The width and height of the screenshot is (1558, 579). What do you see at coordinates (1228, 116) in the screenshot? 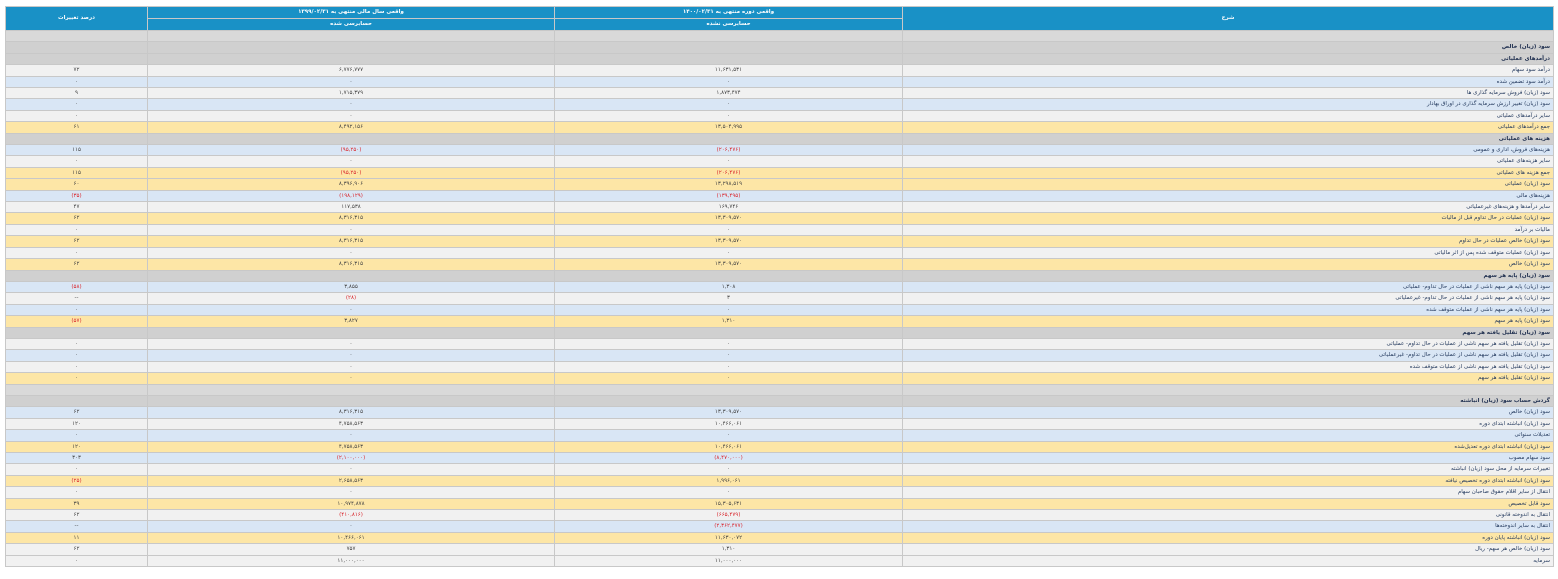
I see `row-description: سایر درآمدهای عملیاتی` at bounding box center [1228, 116].